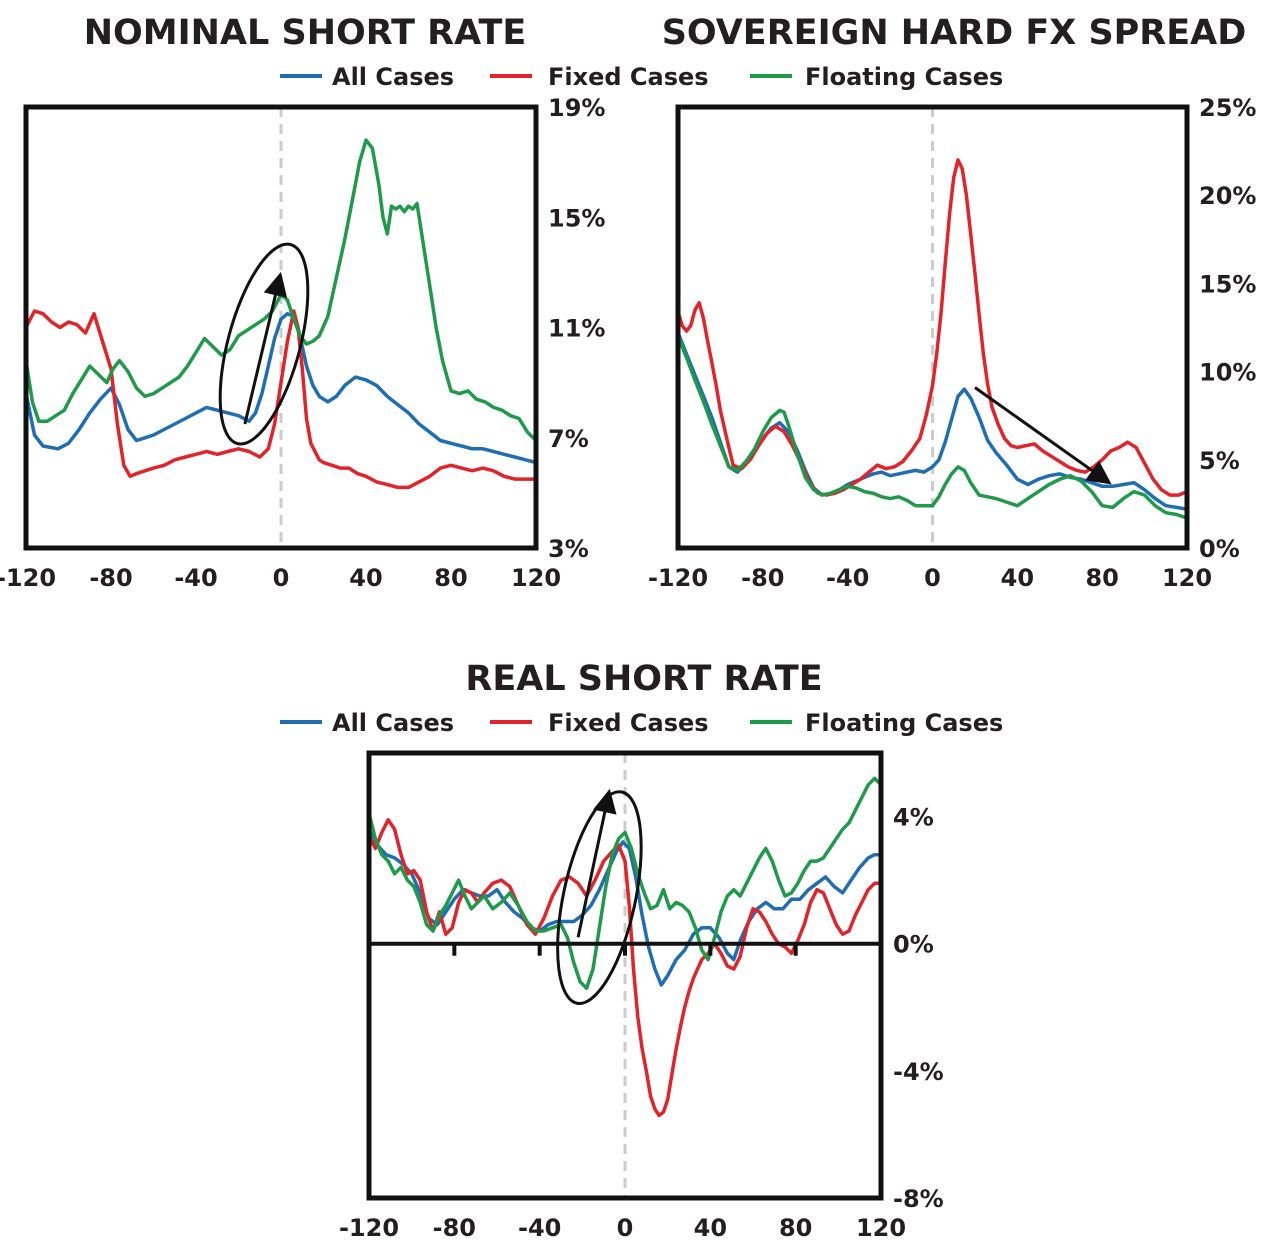 Image resolution: width=1263 pixels, height=1247 pixels. What do you see at coordinates (904, 77) in the screenshot?
I see `legend-label-floating-top: Floating Cases` at bounding box center [904, 77].